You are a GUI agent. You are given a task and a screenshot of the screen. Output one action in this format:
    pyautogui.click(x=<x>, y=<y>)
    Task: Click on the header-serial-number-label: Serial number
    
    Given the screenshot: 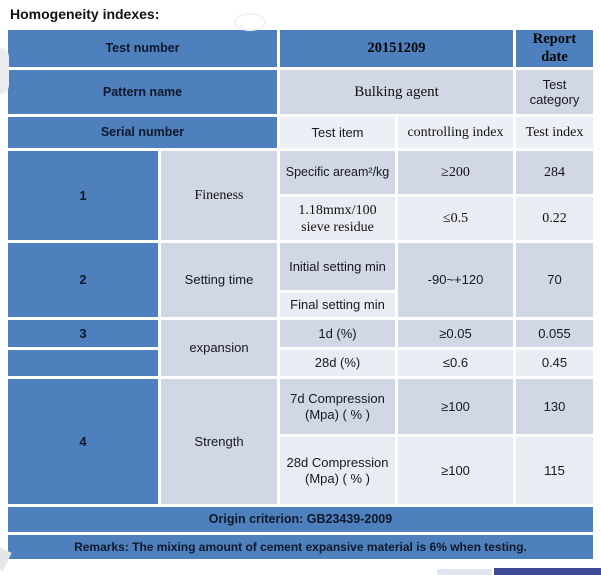 What is the action you would take?
    pyautogui.click(x=142, y=133)
    